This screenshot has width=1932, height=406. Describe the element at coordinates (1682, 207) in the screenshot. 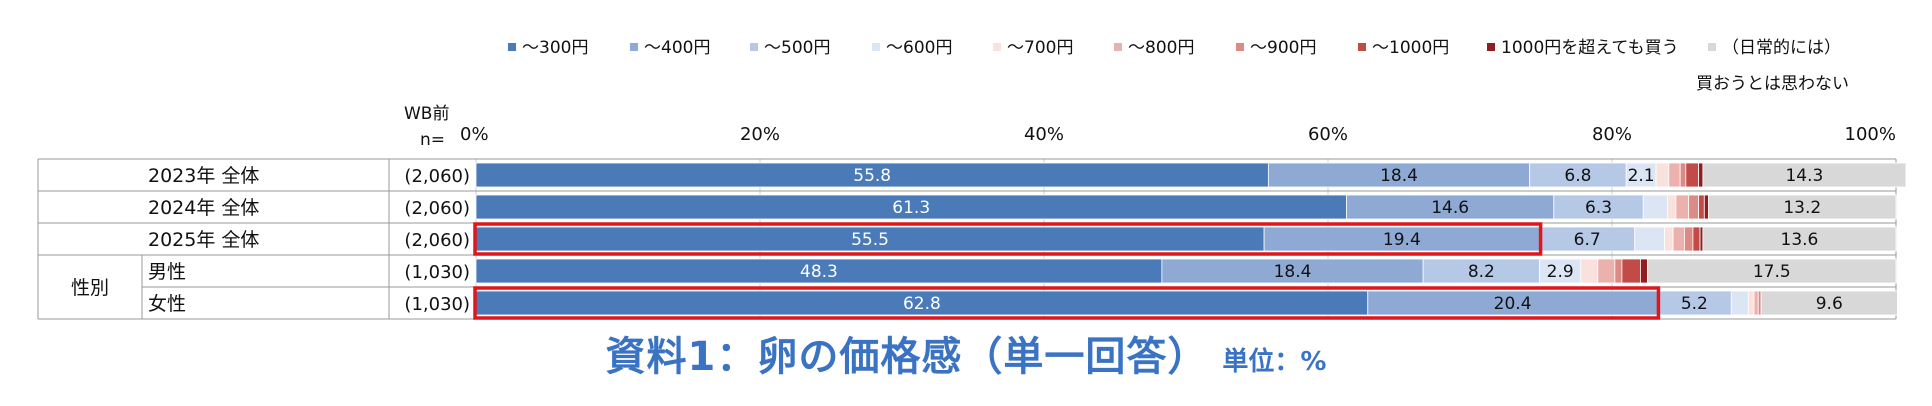

I see `bar-segment-r2-s6` at that location.